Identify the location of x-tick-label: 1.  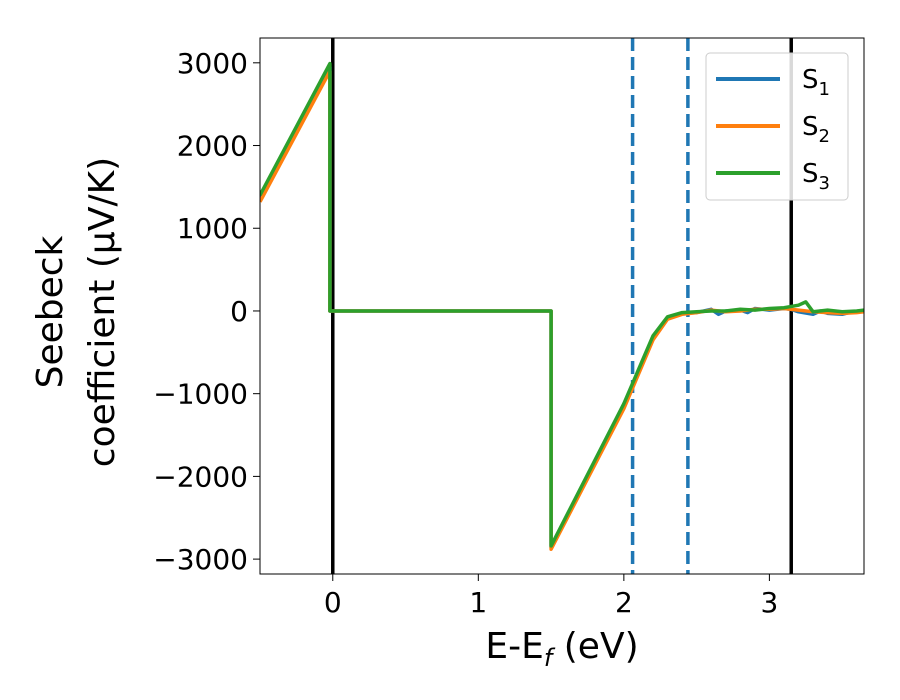
(478, 602).